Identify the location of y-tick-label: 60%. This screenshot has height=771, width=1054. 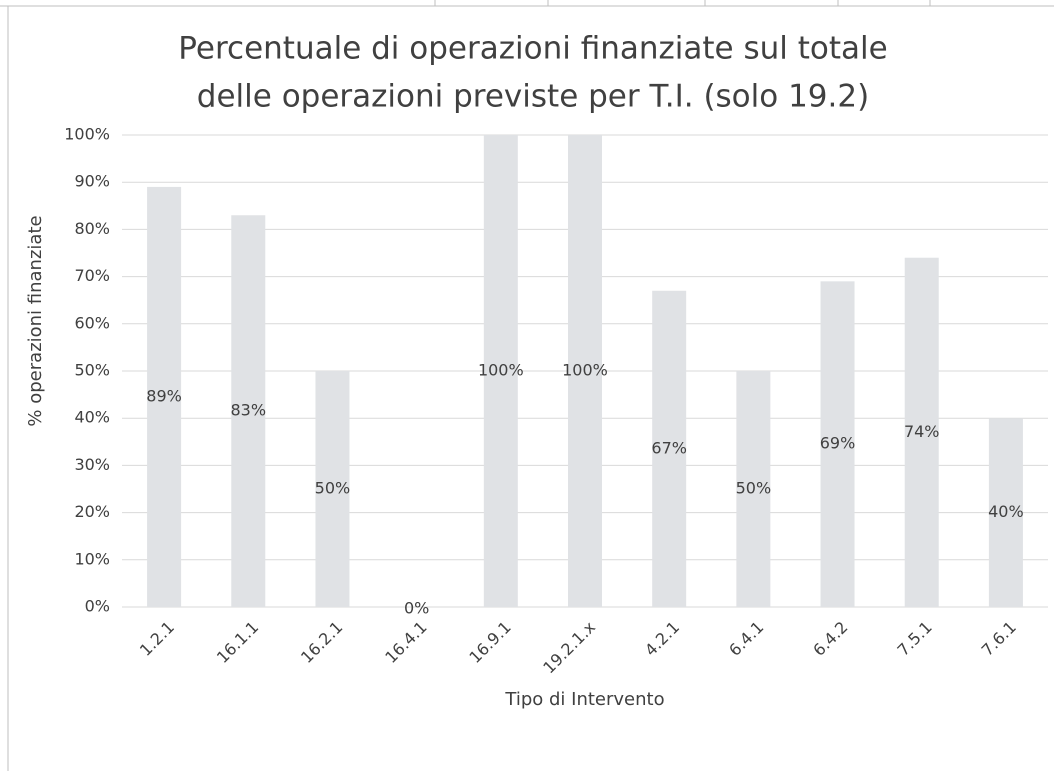
(92, 322).